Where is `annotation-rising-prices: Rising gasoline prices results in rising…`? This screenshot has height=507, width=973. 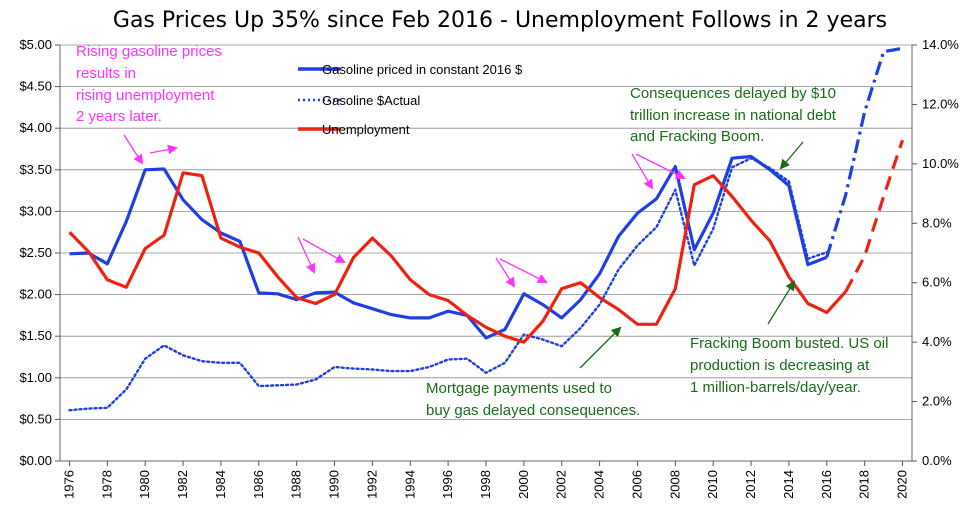 annotation-rising-prices: Rising gasoline prices results in rising… is located at coordinates (149, 84).